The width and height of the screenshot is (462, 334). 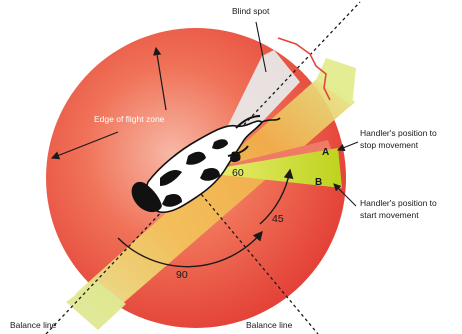 What do you see at coordinates (84, 145) in the screenshot?
I see `edge-arrow-left` at bounding box center [84, 145].